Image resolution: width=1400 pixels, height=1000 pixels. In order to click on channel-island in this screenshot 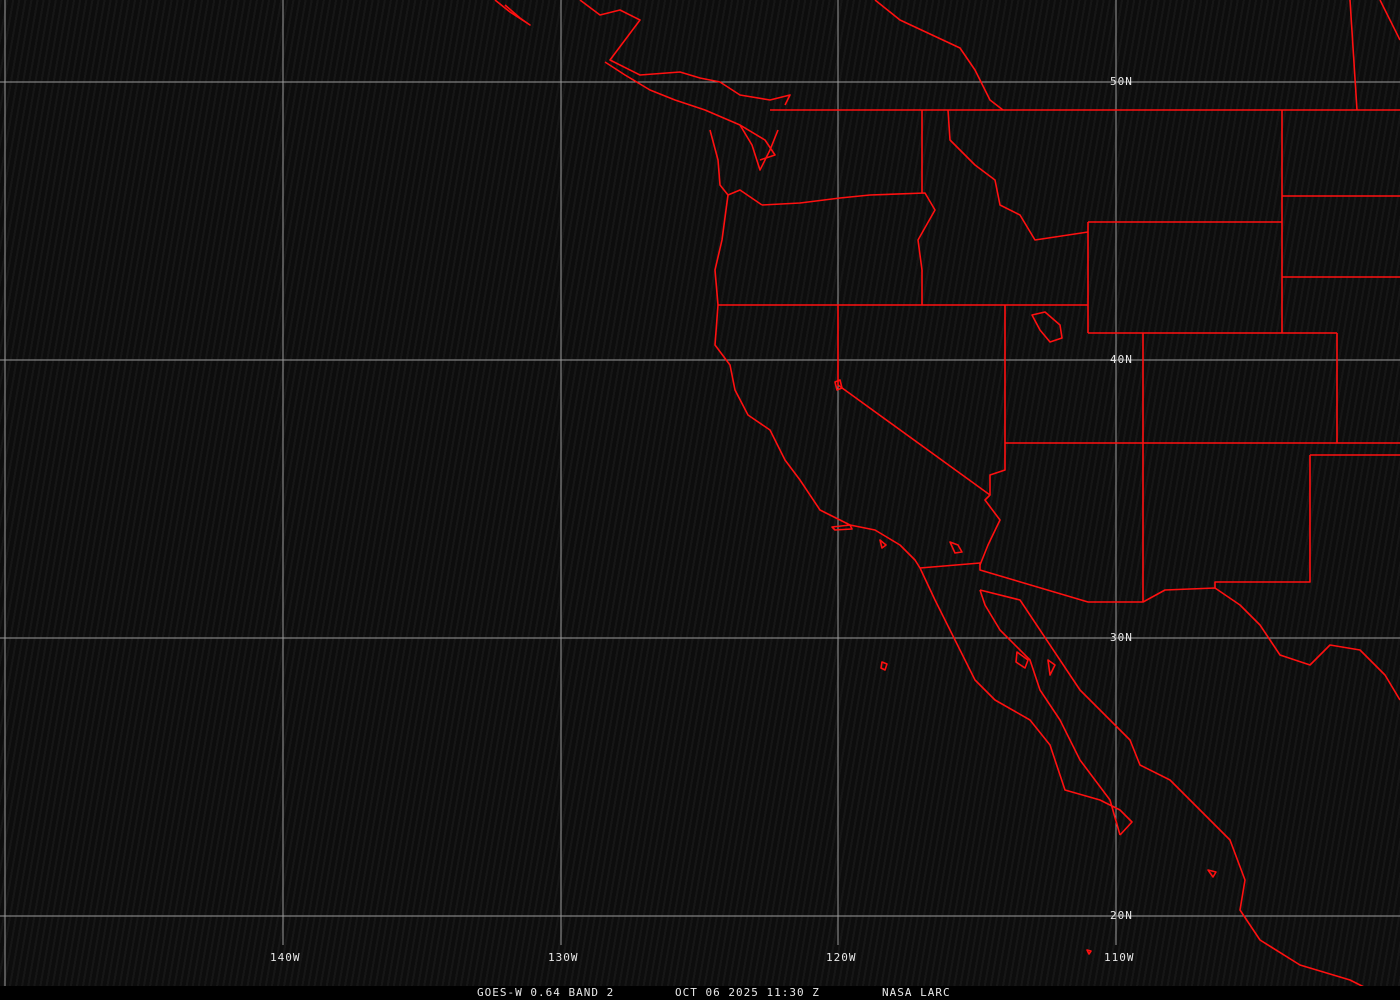, I will do `click(842, 527)`.